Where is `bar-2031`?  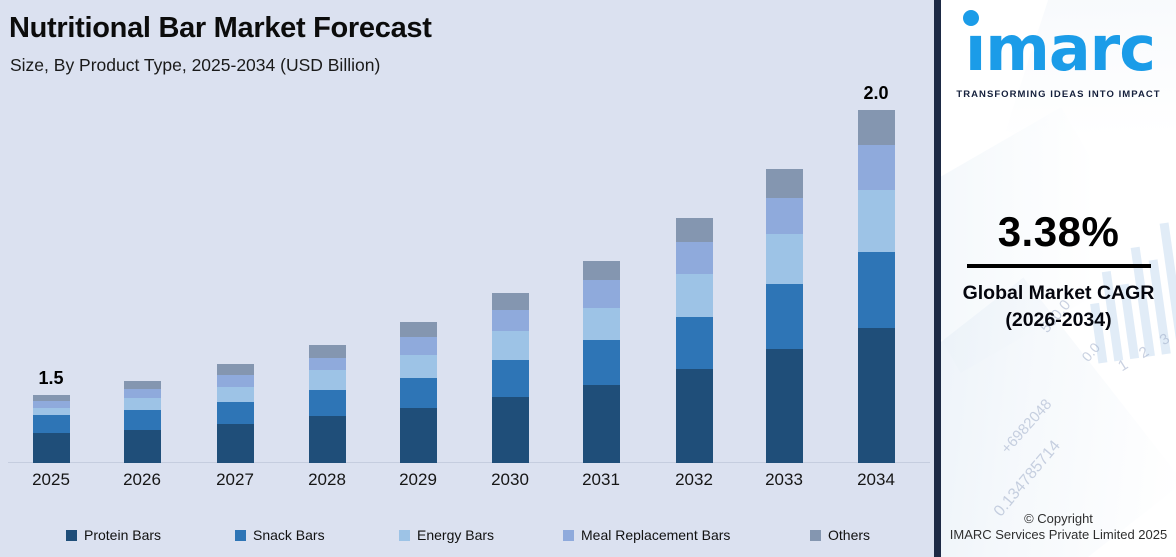
bar-2031 is located at coordinates (601, 362).